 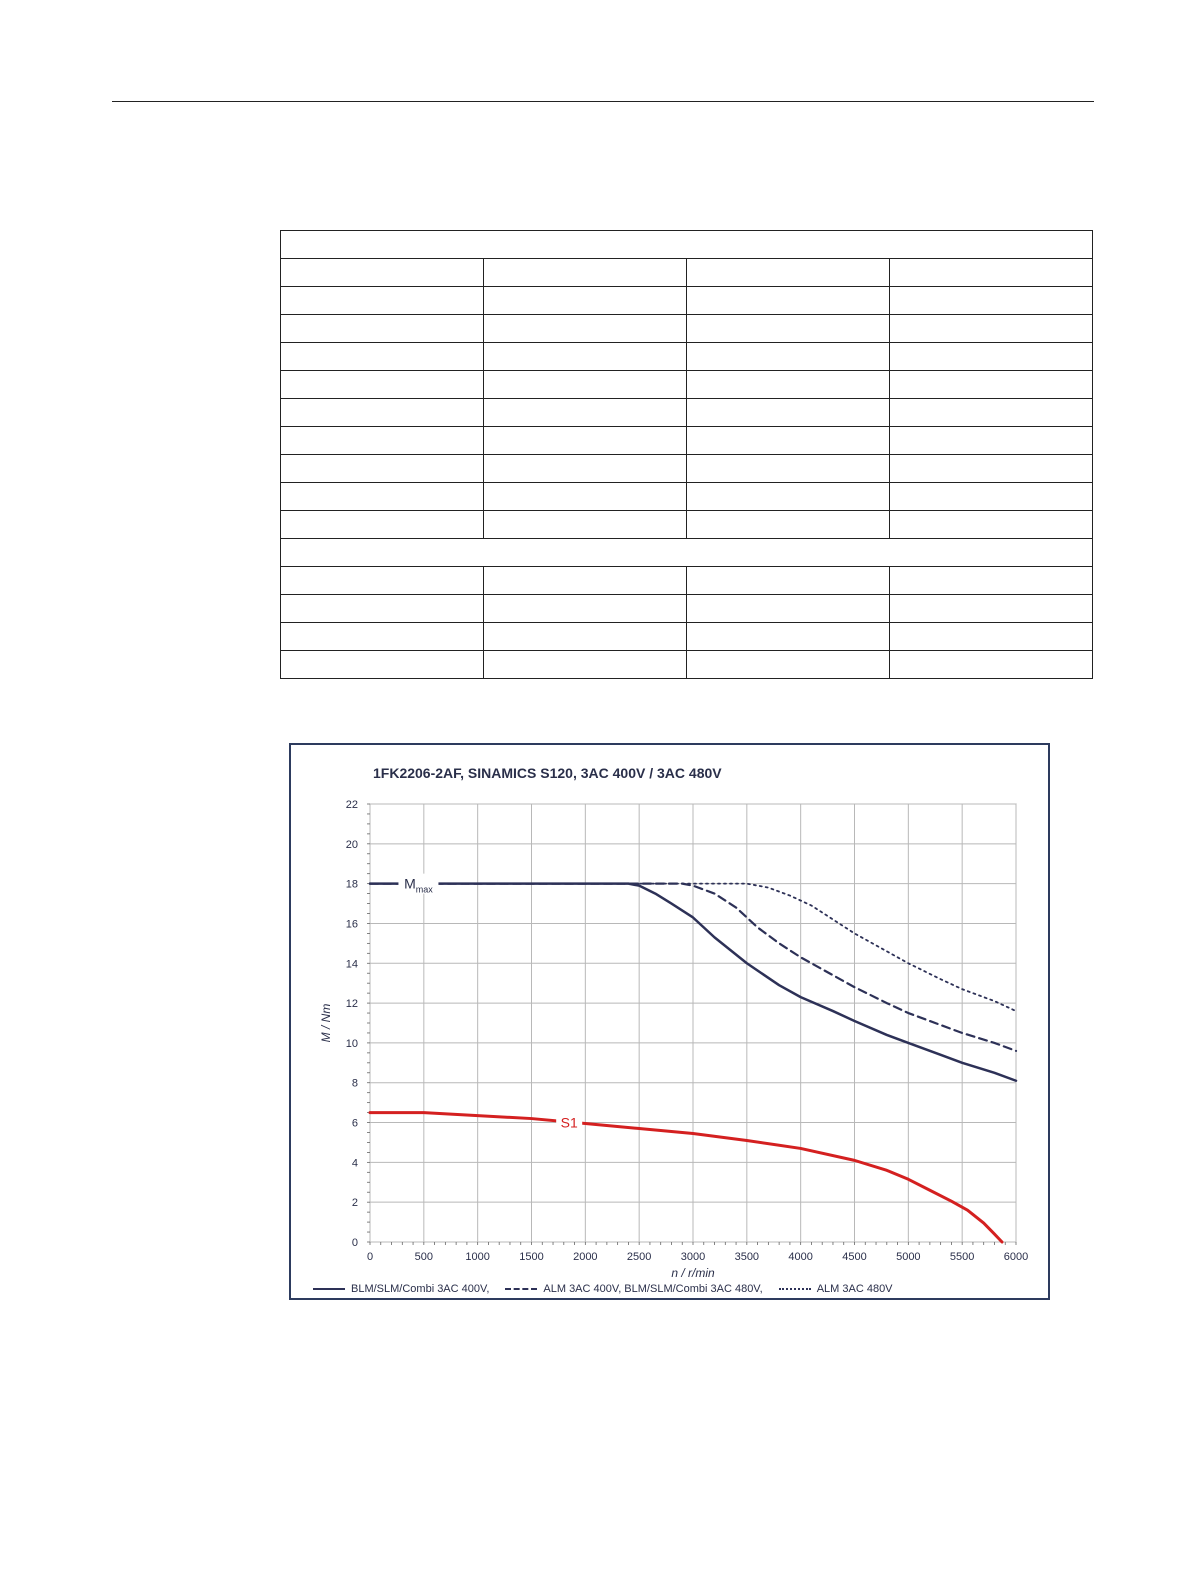 I want to click on y-tick-label: 10, so click(x=352, y=1044).